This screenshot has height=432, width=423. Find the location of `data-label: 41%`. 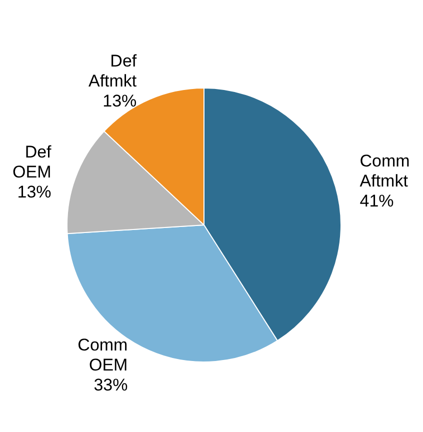

data-label: 41% is located at coordinates (377, 201).